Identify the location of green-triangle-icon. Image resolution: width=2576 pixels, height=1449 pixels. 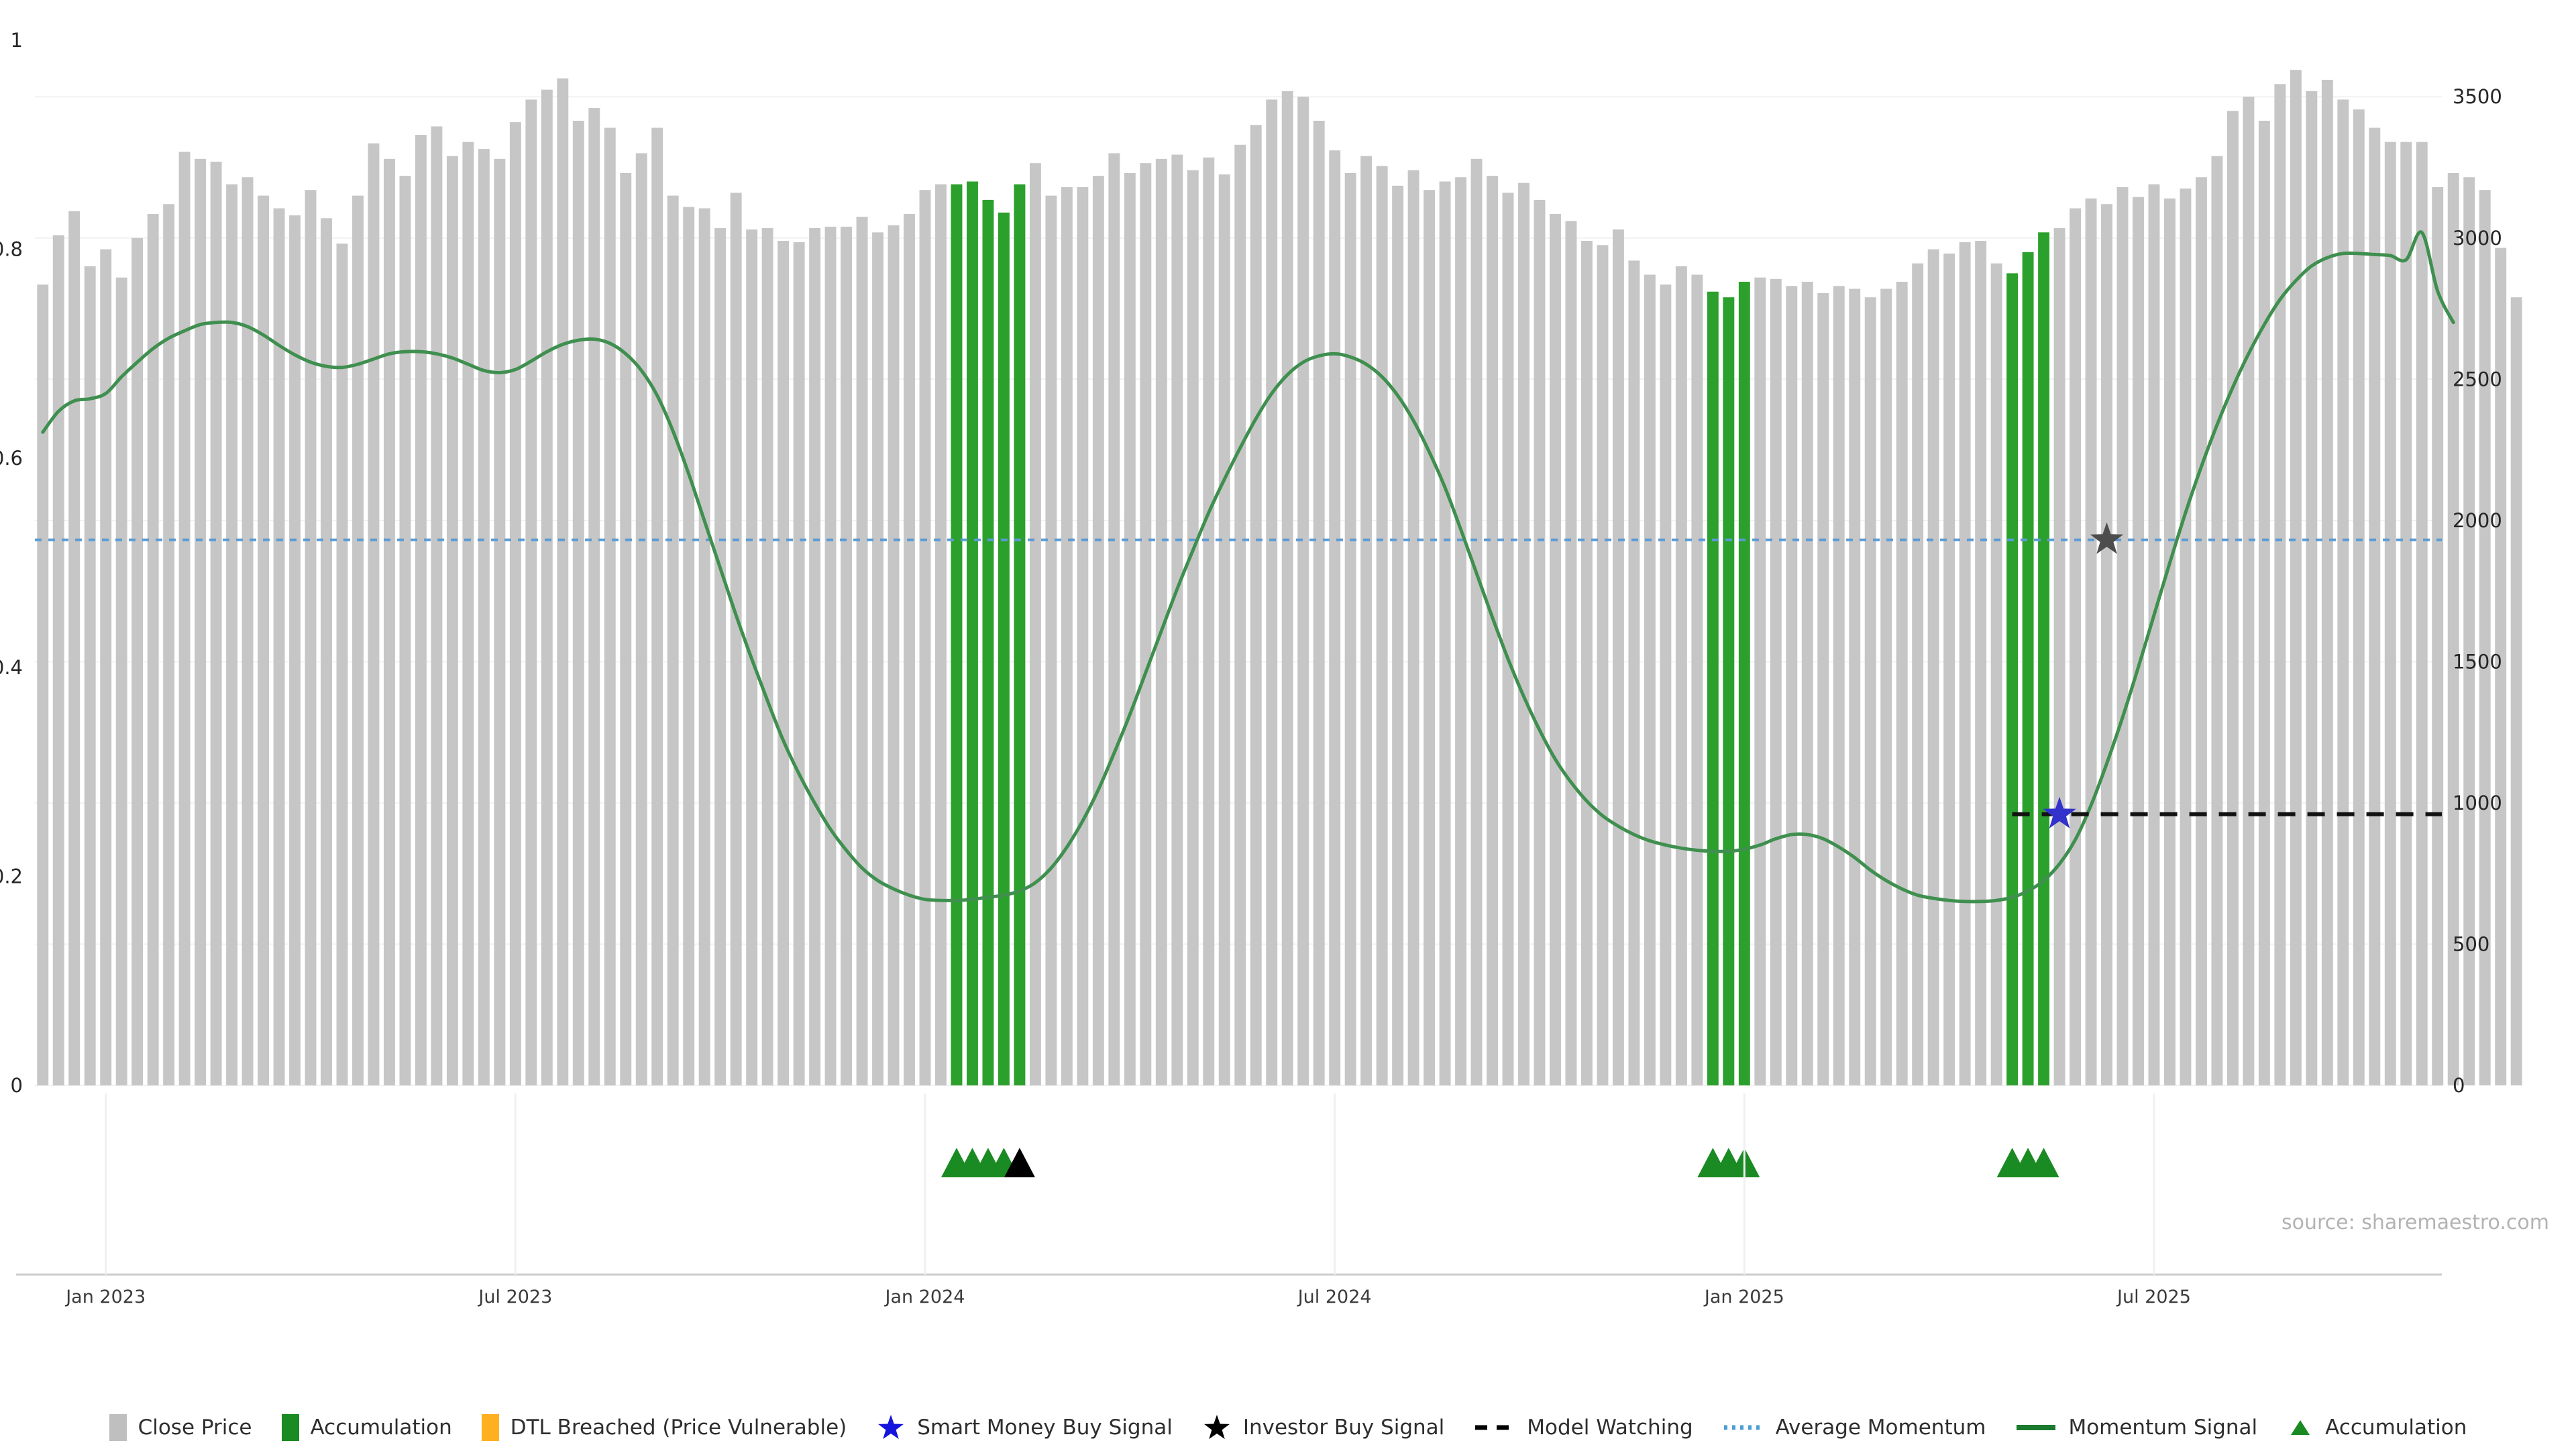
(2300, 1427).